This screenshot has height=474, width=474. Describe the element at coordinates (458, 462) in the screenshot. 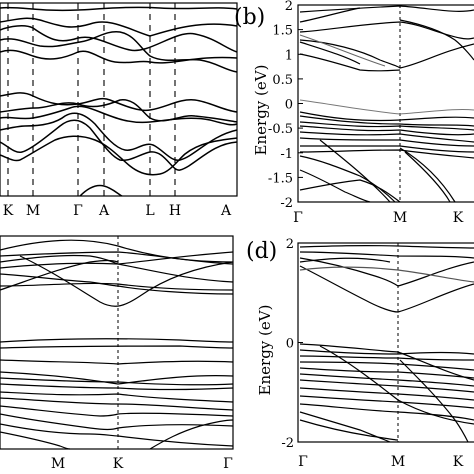

I see `panel-d-xtick-label: K` at that location.